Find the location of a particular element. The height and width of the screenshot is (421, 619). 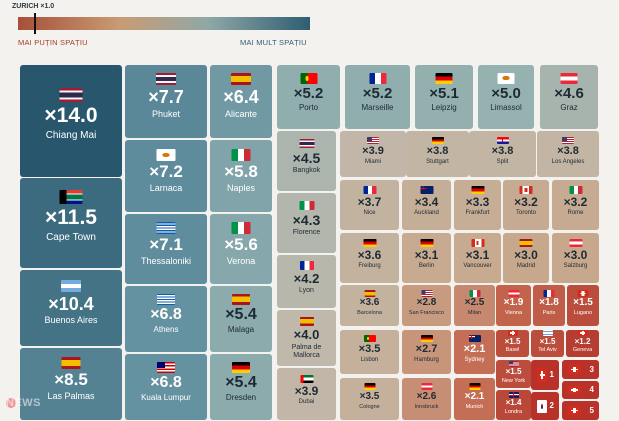

tile-value-label: ×3.1 is located at coordinates (426, 255).